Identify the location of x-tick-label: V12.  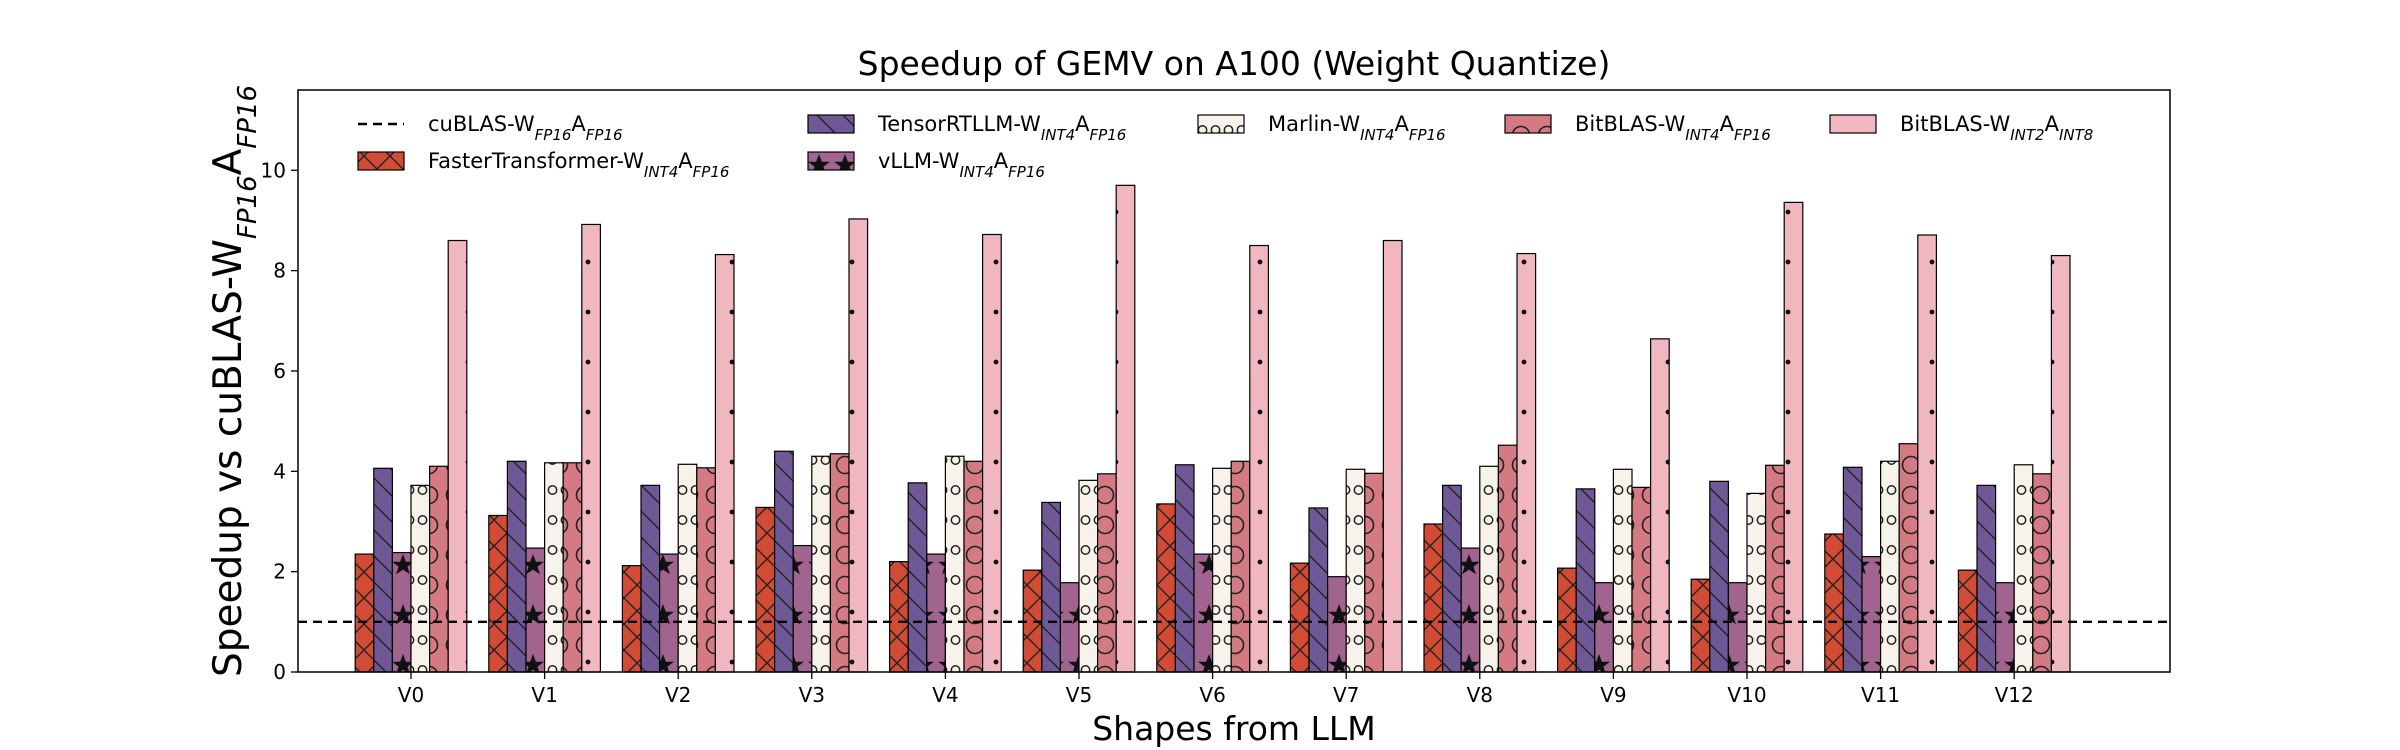
(2014, 695).